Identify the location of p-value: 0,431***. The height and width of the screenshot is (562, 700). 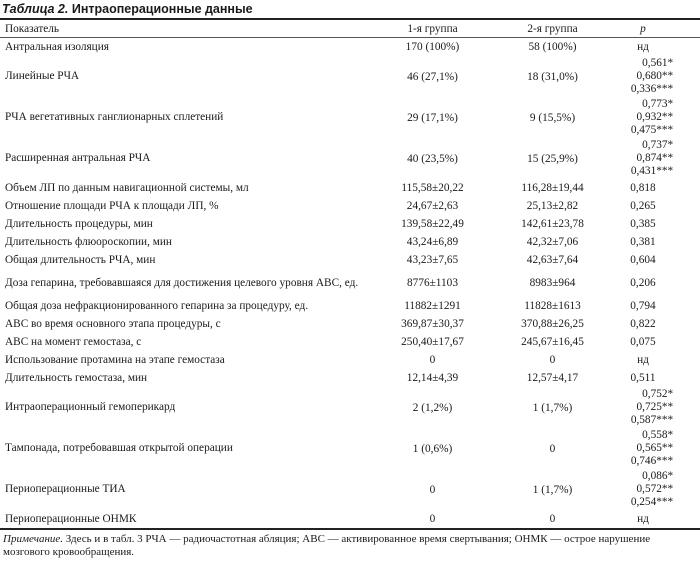
(652, 171).